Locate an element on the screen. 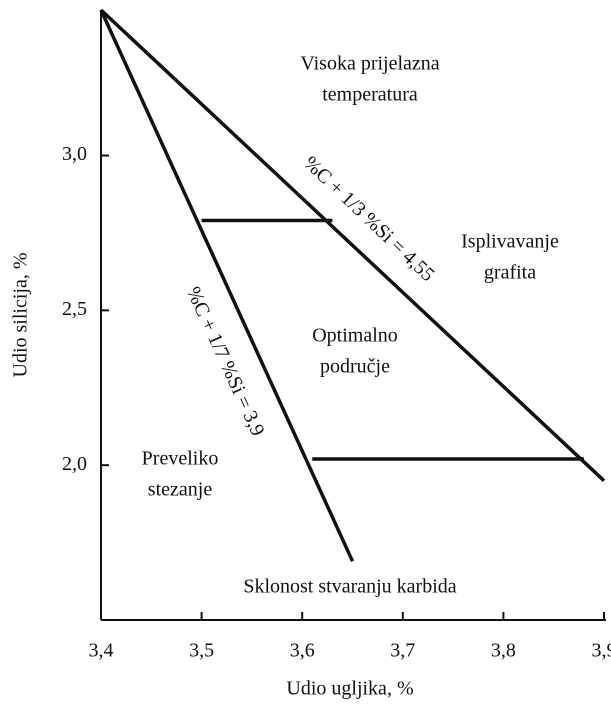  y-tick-label: 2,0 is located at coordinates (74, 464).